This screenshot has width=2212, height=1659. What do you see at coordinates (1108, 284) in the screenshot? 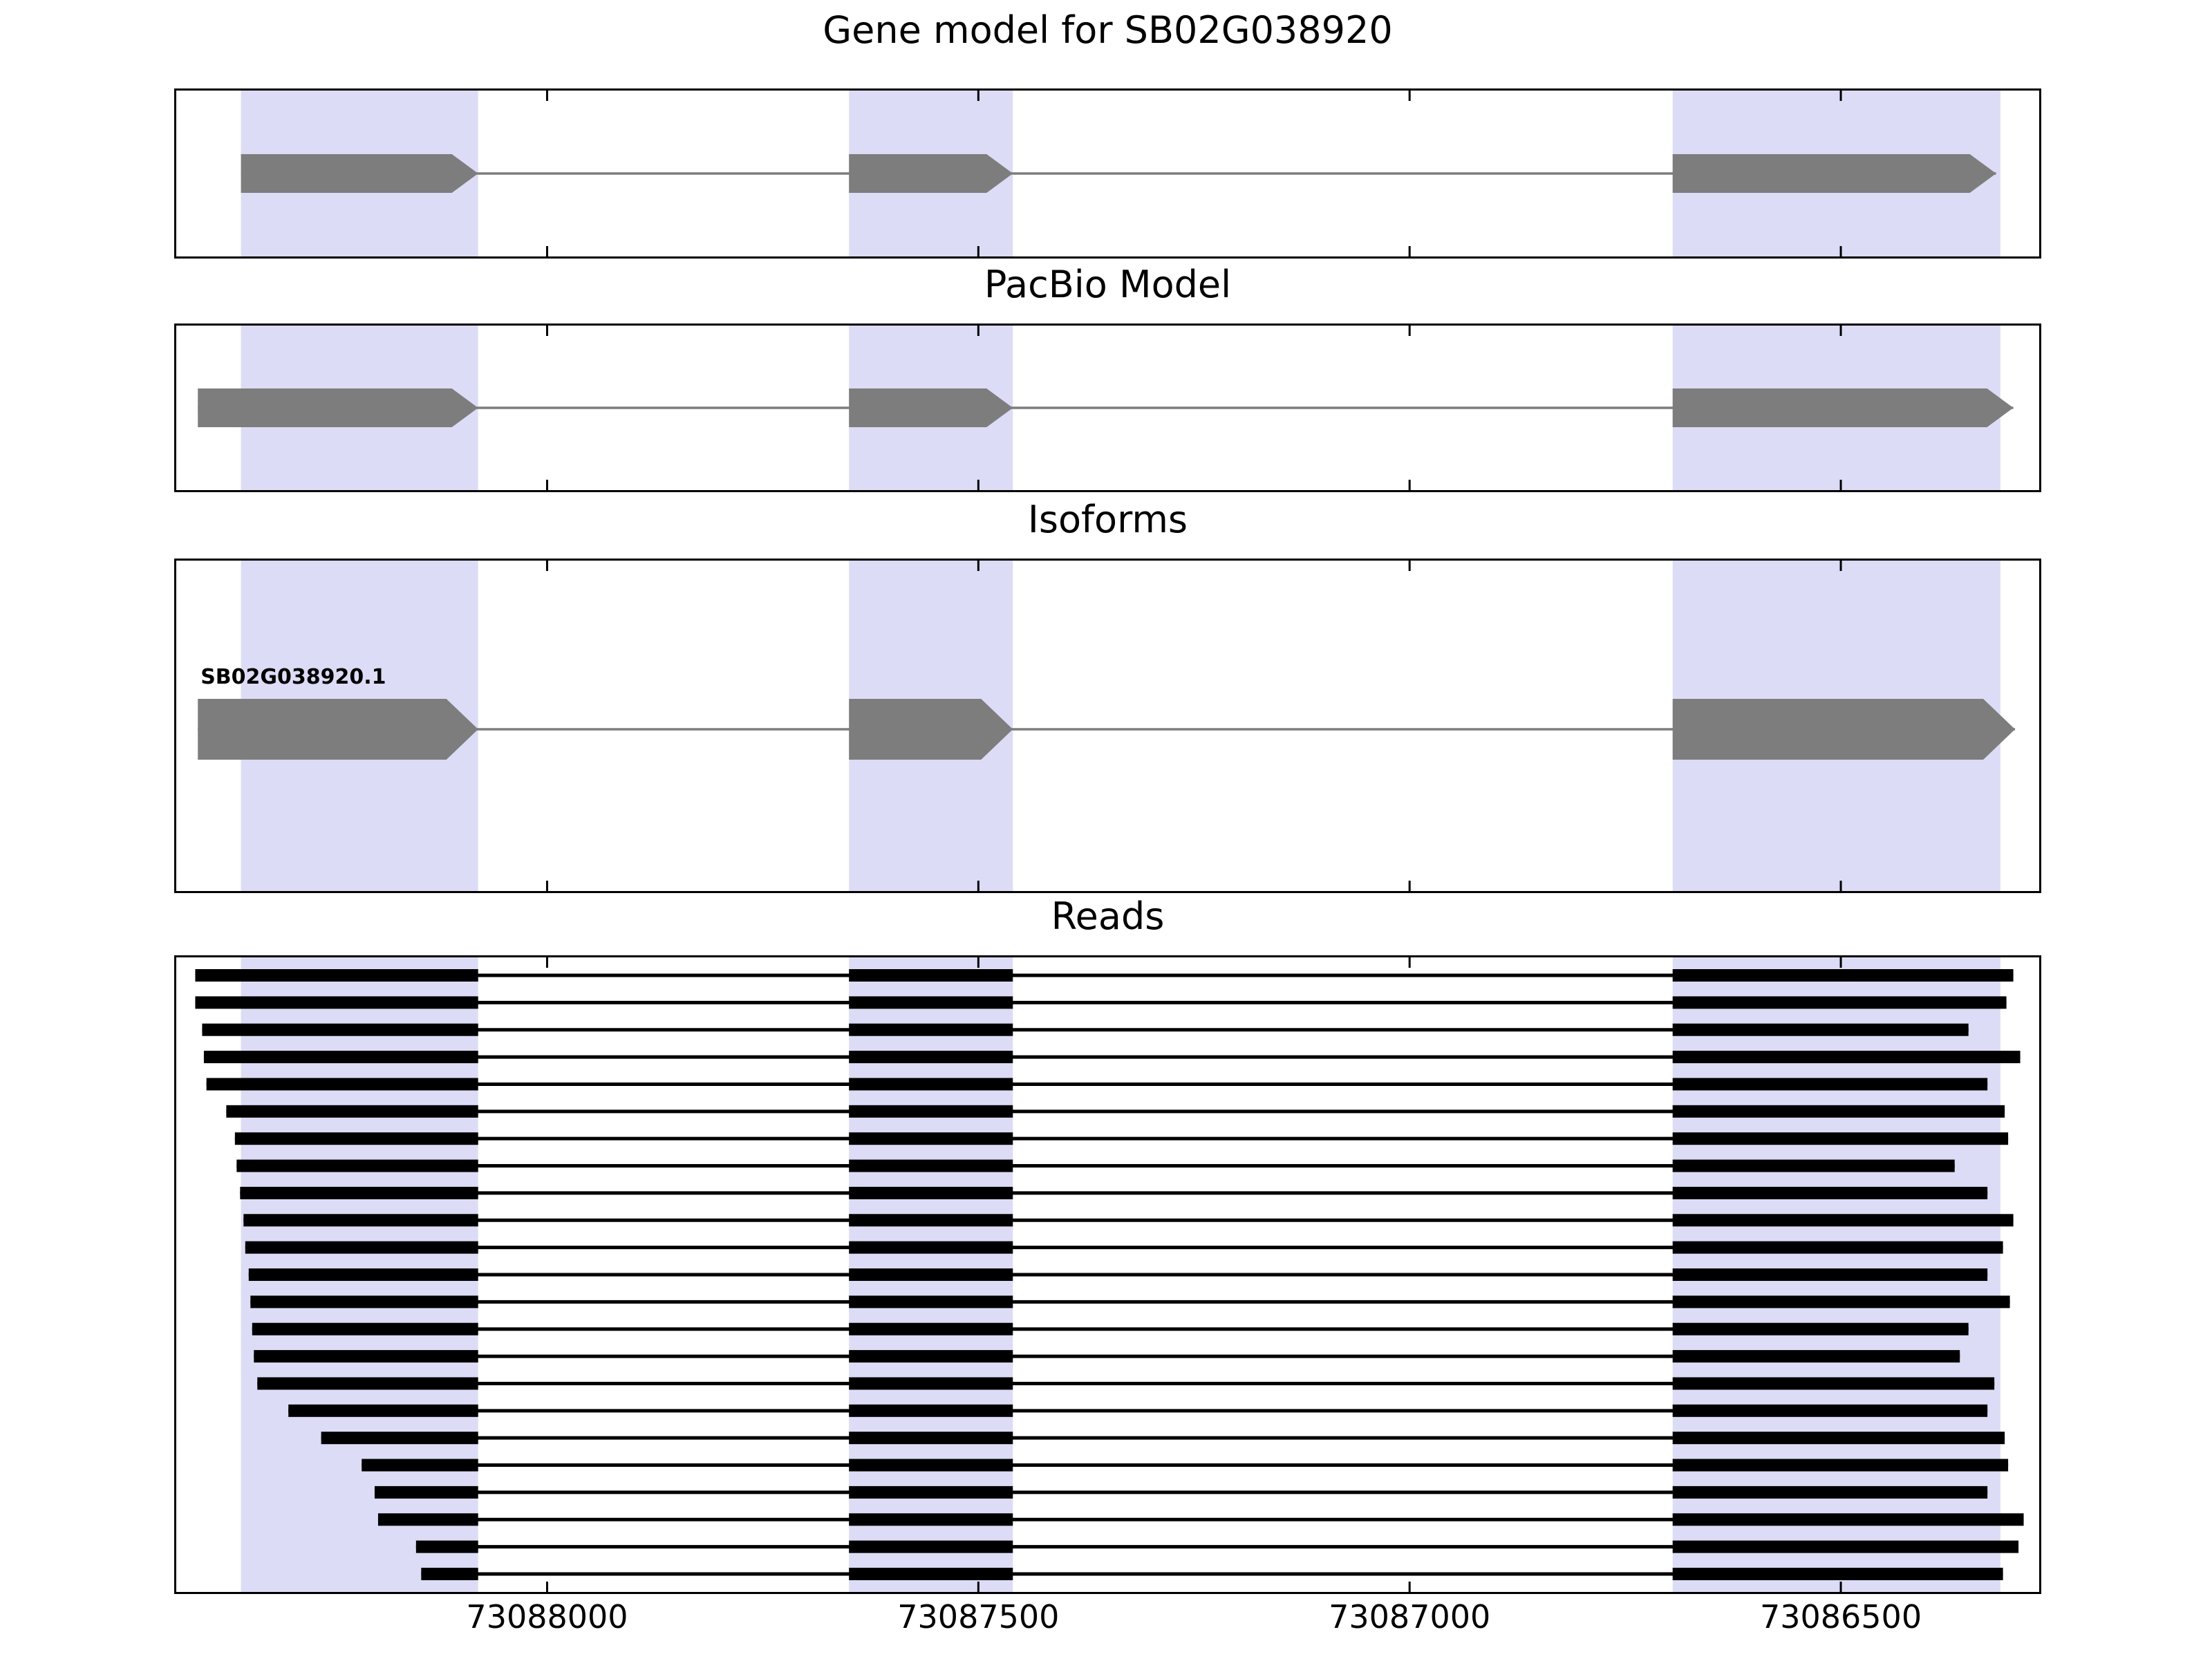
I see `panel-title-pacbio-model: PacBio Model` at bounding box center [1108, 284].